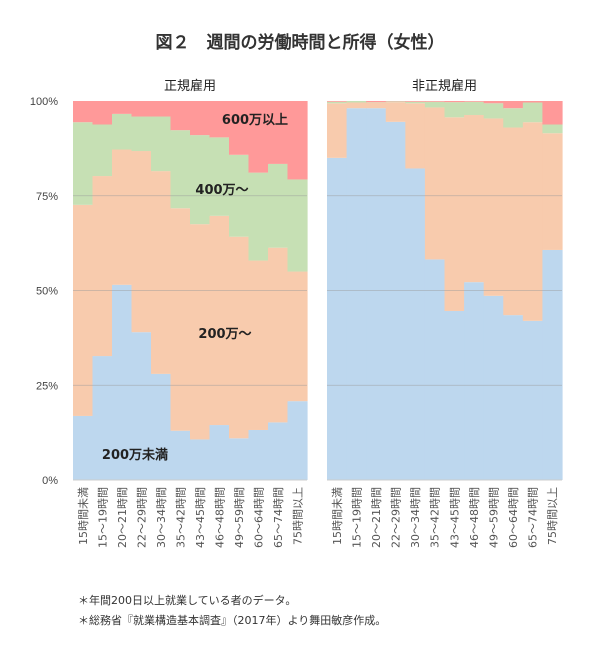  Describe the element at coordinates (187, 600) in the screenshot. I see `footnote-1: ＊年間200日以上就業している者のデータ。` at that location.